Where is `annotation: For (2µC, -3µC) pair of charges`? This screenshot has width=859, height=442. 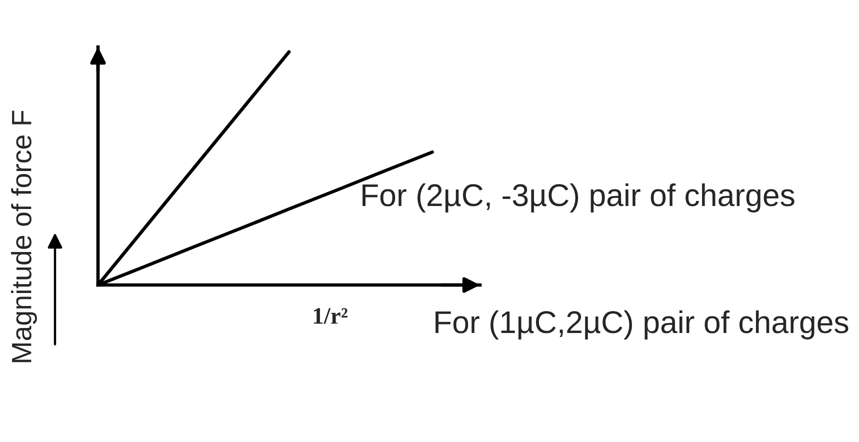
annotation: For (2µC, -3µC) pair of charges is located at coordinates (578, 197).